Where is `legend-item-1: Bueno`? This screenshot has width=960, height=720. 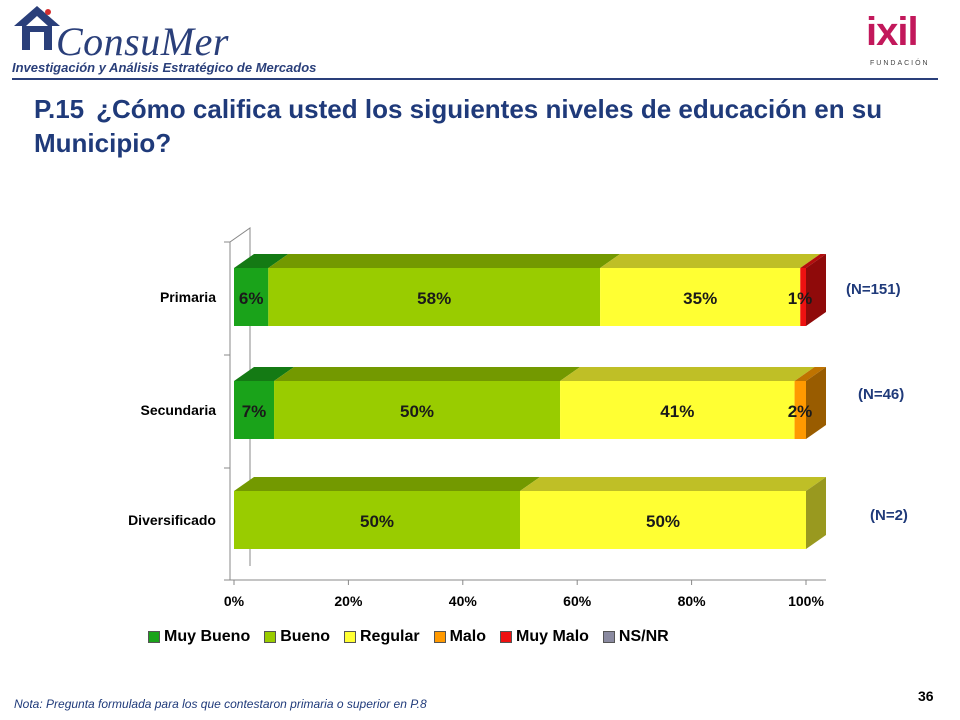 legend-item-1: Bueno is located at coordinates (297, 637).